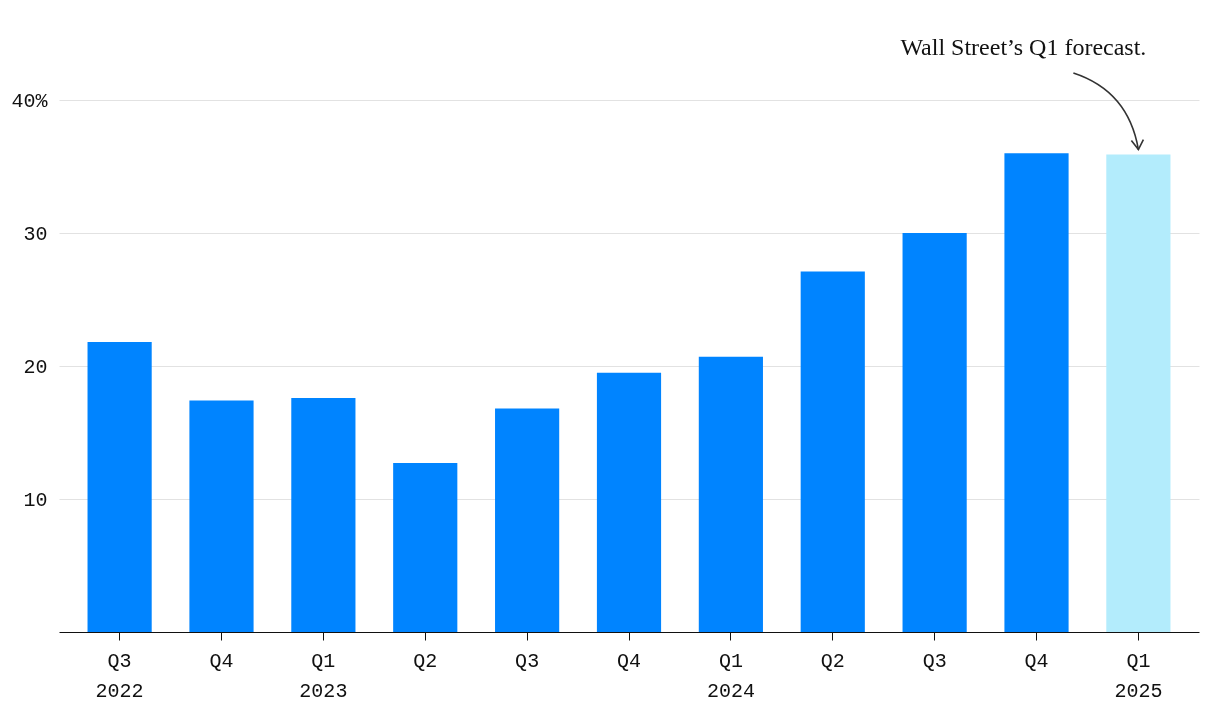  Describe the element at coordinates (35, 234) in the screenshot. I see `y-tick-label: 30` at that location.